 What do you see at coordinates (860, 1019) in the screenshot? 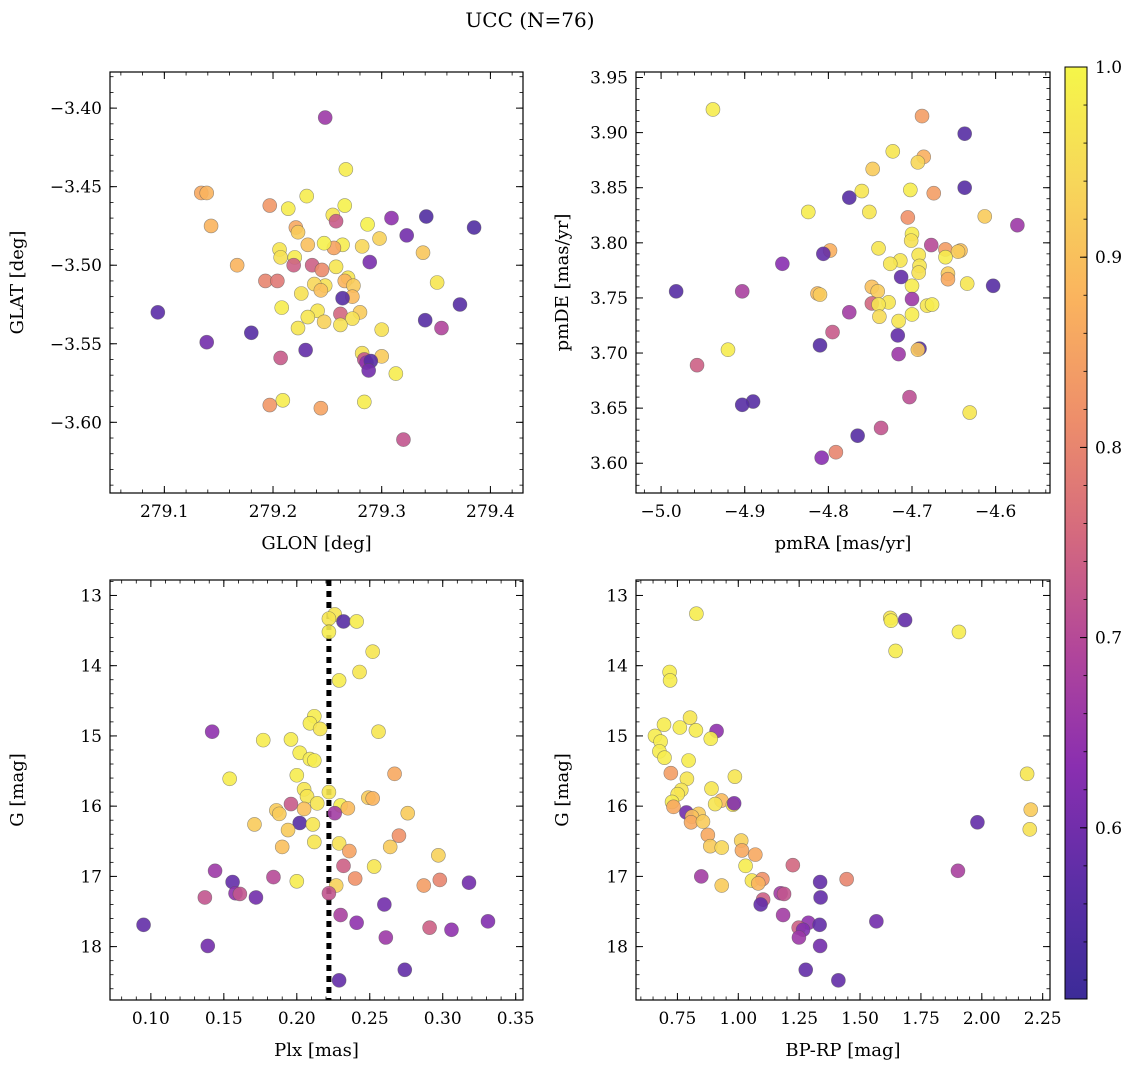
I see `x-tick-label: 1.50` at bounding box center [860, 1019].